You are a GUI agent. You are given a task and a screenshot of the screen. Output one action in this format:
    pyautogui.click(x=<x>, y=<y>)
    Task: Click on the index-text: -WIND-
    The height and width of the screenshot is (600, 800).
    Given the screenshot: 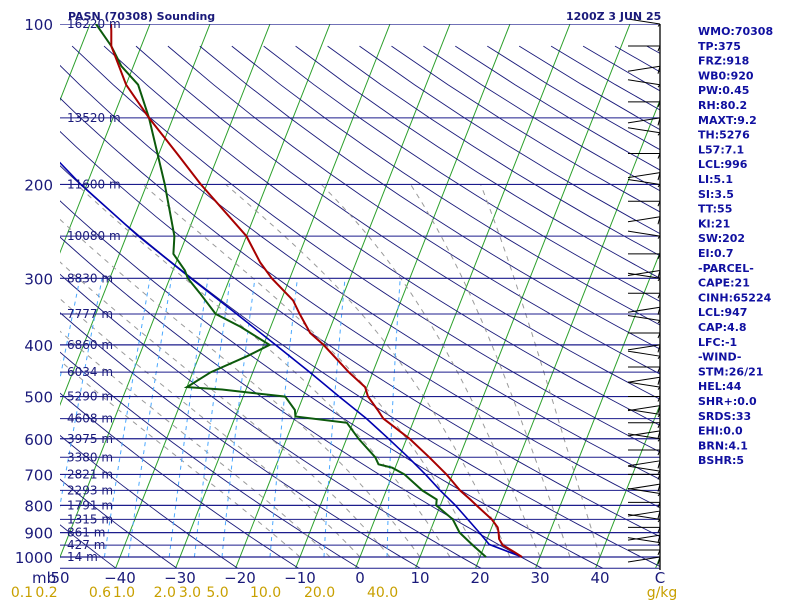 What is the action you would take?
    pyautogui.click(x=719, y=357)
    